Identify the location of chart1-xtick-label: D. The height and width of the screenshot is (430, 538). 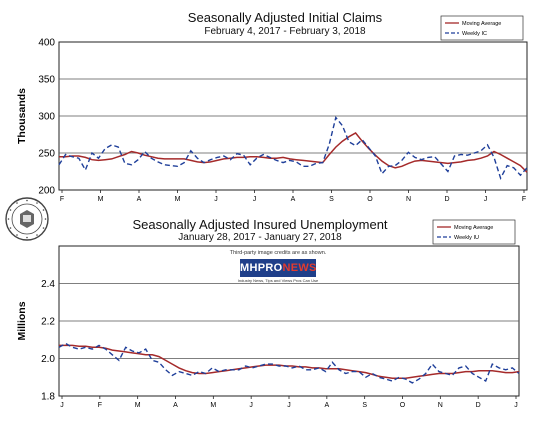
(446, 199).